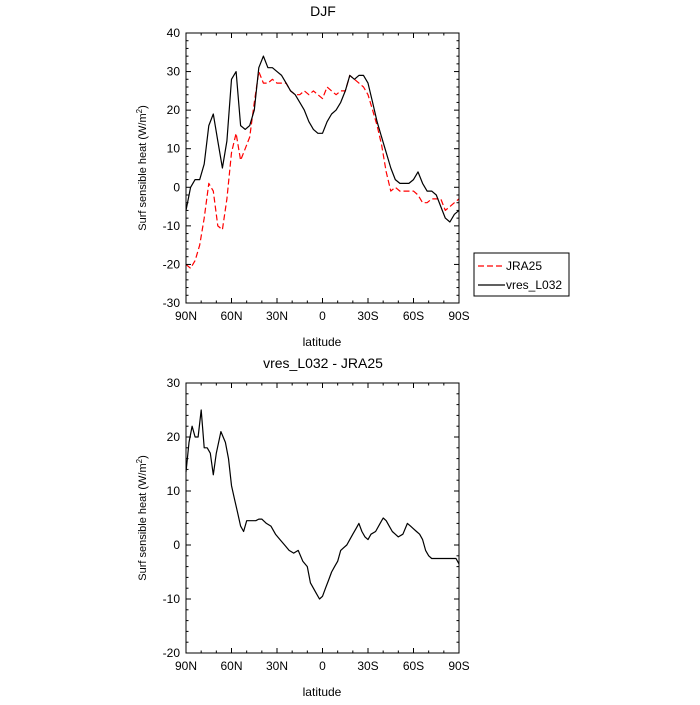 The image size is (700, 705). What do you see at coordinates (322, 342) in the screenshot?
I see `top-chart-xlabel: latitude` at bounding box center [322, 342].